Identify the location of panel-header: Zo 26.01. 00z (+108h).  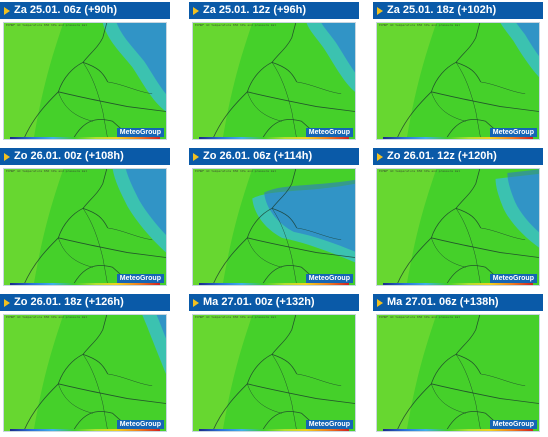
(85, 156).